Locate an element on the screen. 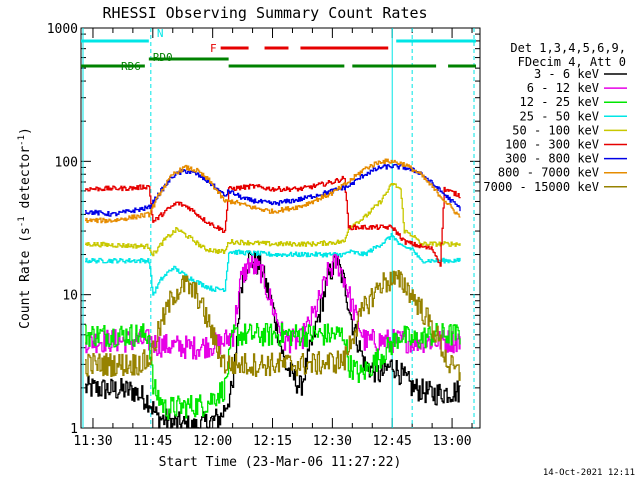 Image resolution: width=640 pixels, height=480 pixels. x-axis-label: Start Time (23-Mar-06 11:27:22) is located at coordinates (280, 462).